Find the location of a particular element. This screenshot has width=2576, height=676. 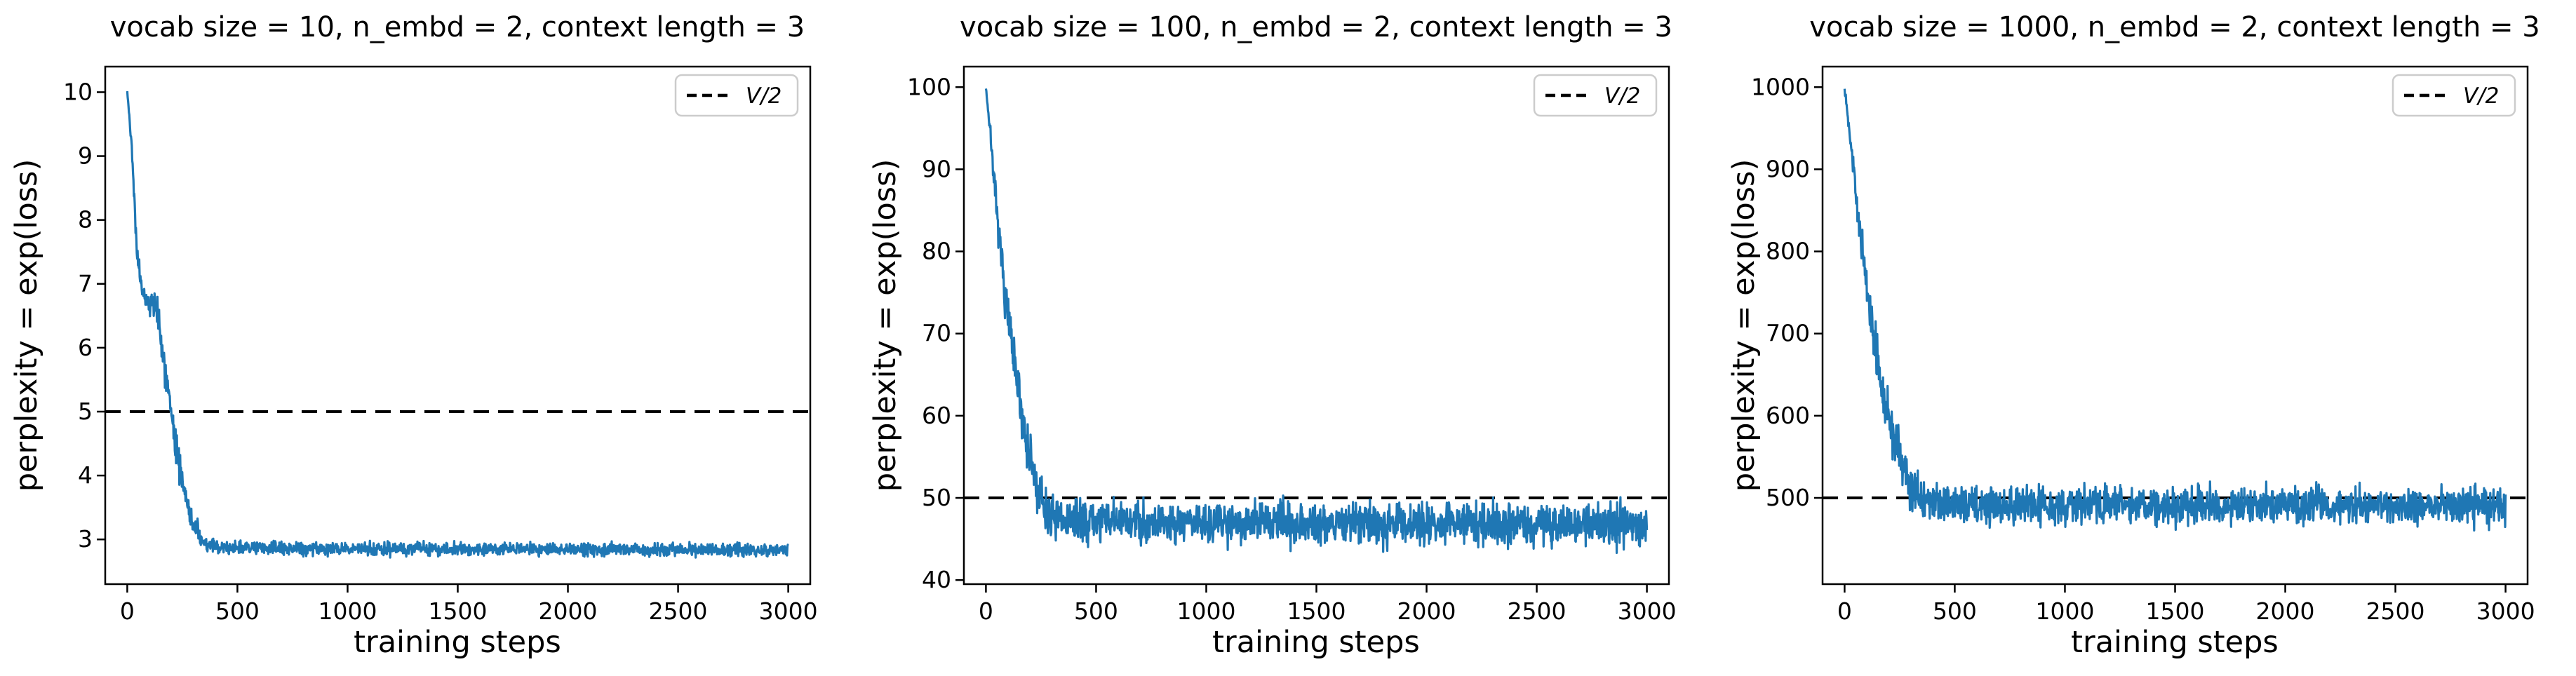

y-tick-label: 100 is located at coordinates (929, 86).